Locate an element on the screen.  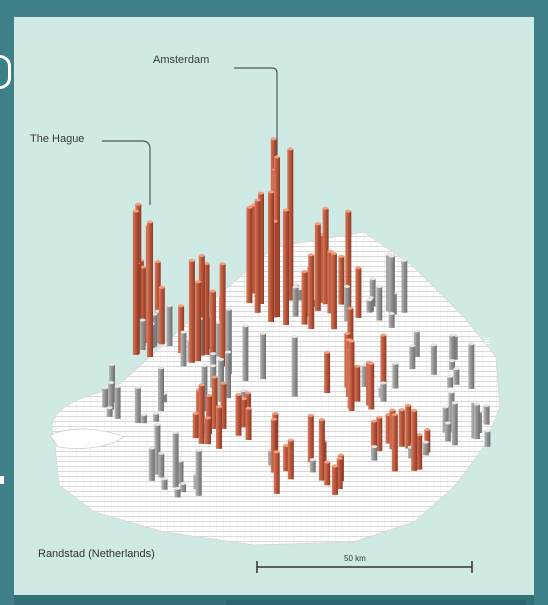
scale-bar is located at coordinates (364, 567).